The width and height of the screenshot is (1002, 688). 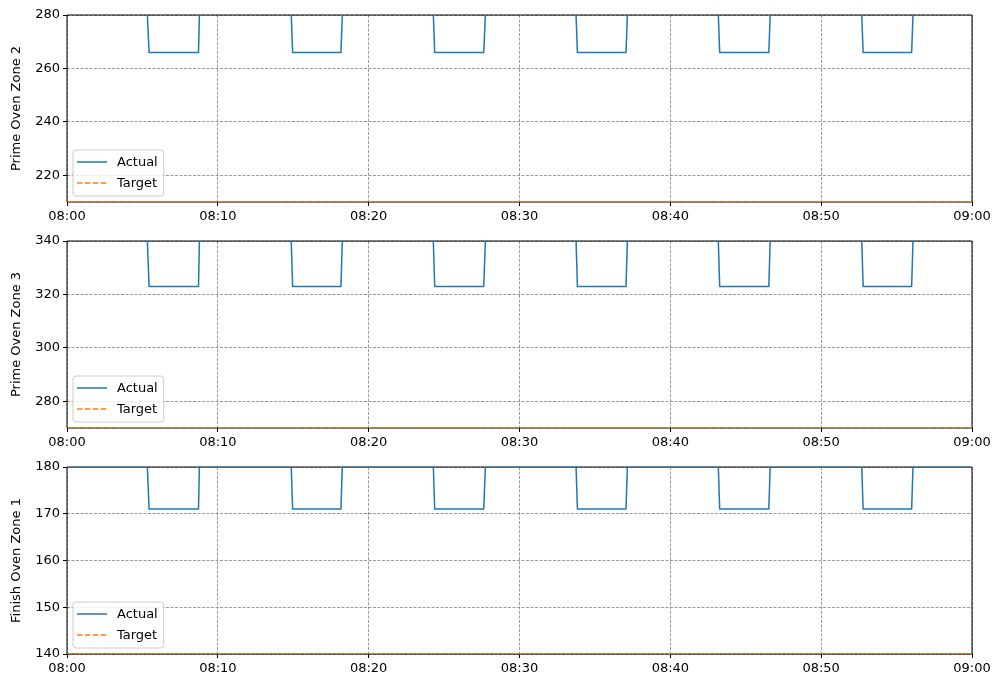 What do you see at coordinates (47, 559) in the screenshot?
I see `y-tick-label: 160` at bounding box center [47, 559].